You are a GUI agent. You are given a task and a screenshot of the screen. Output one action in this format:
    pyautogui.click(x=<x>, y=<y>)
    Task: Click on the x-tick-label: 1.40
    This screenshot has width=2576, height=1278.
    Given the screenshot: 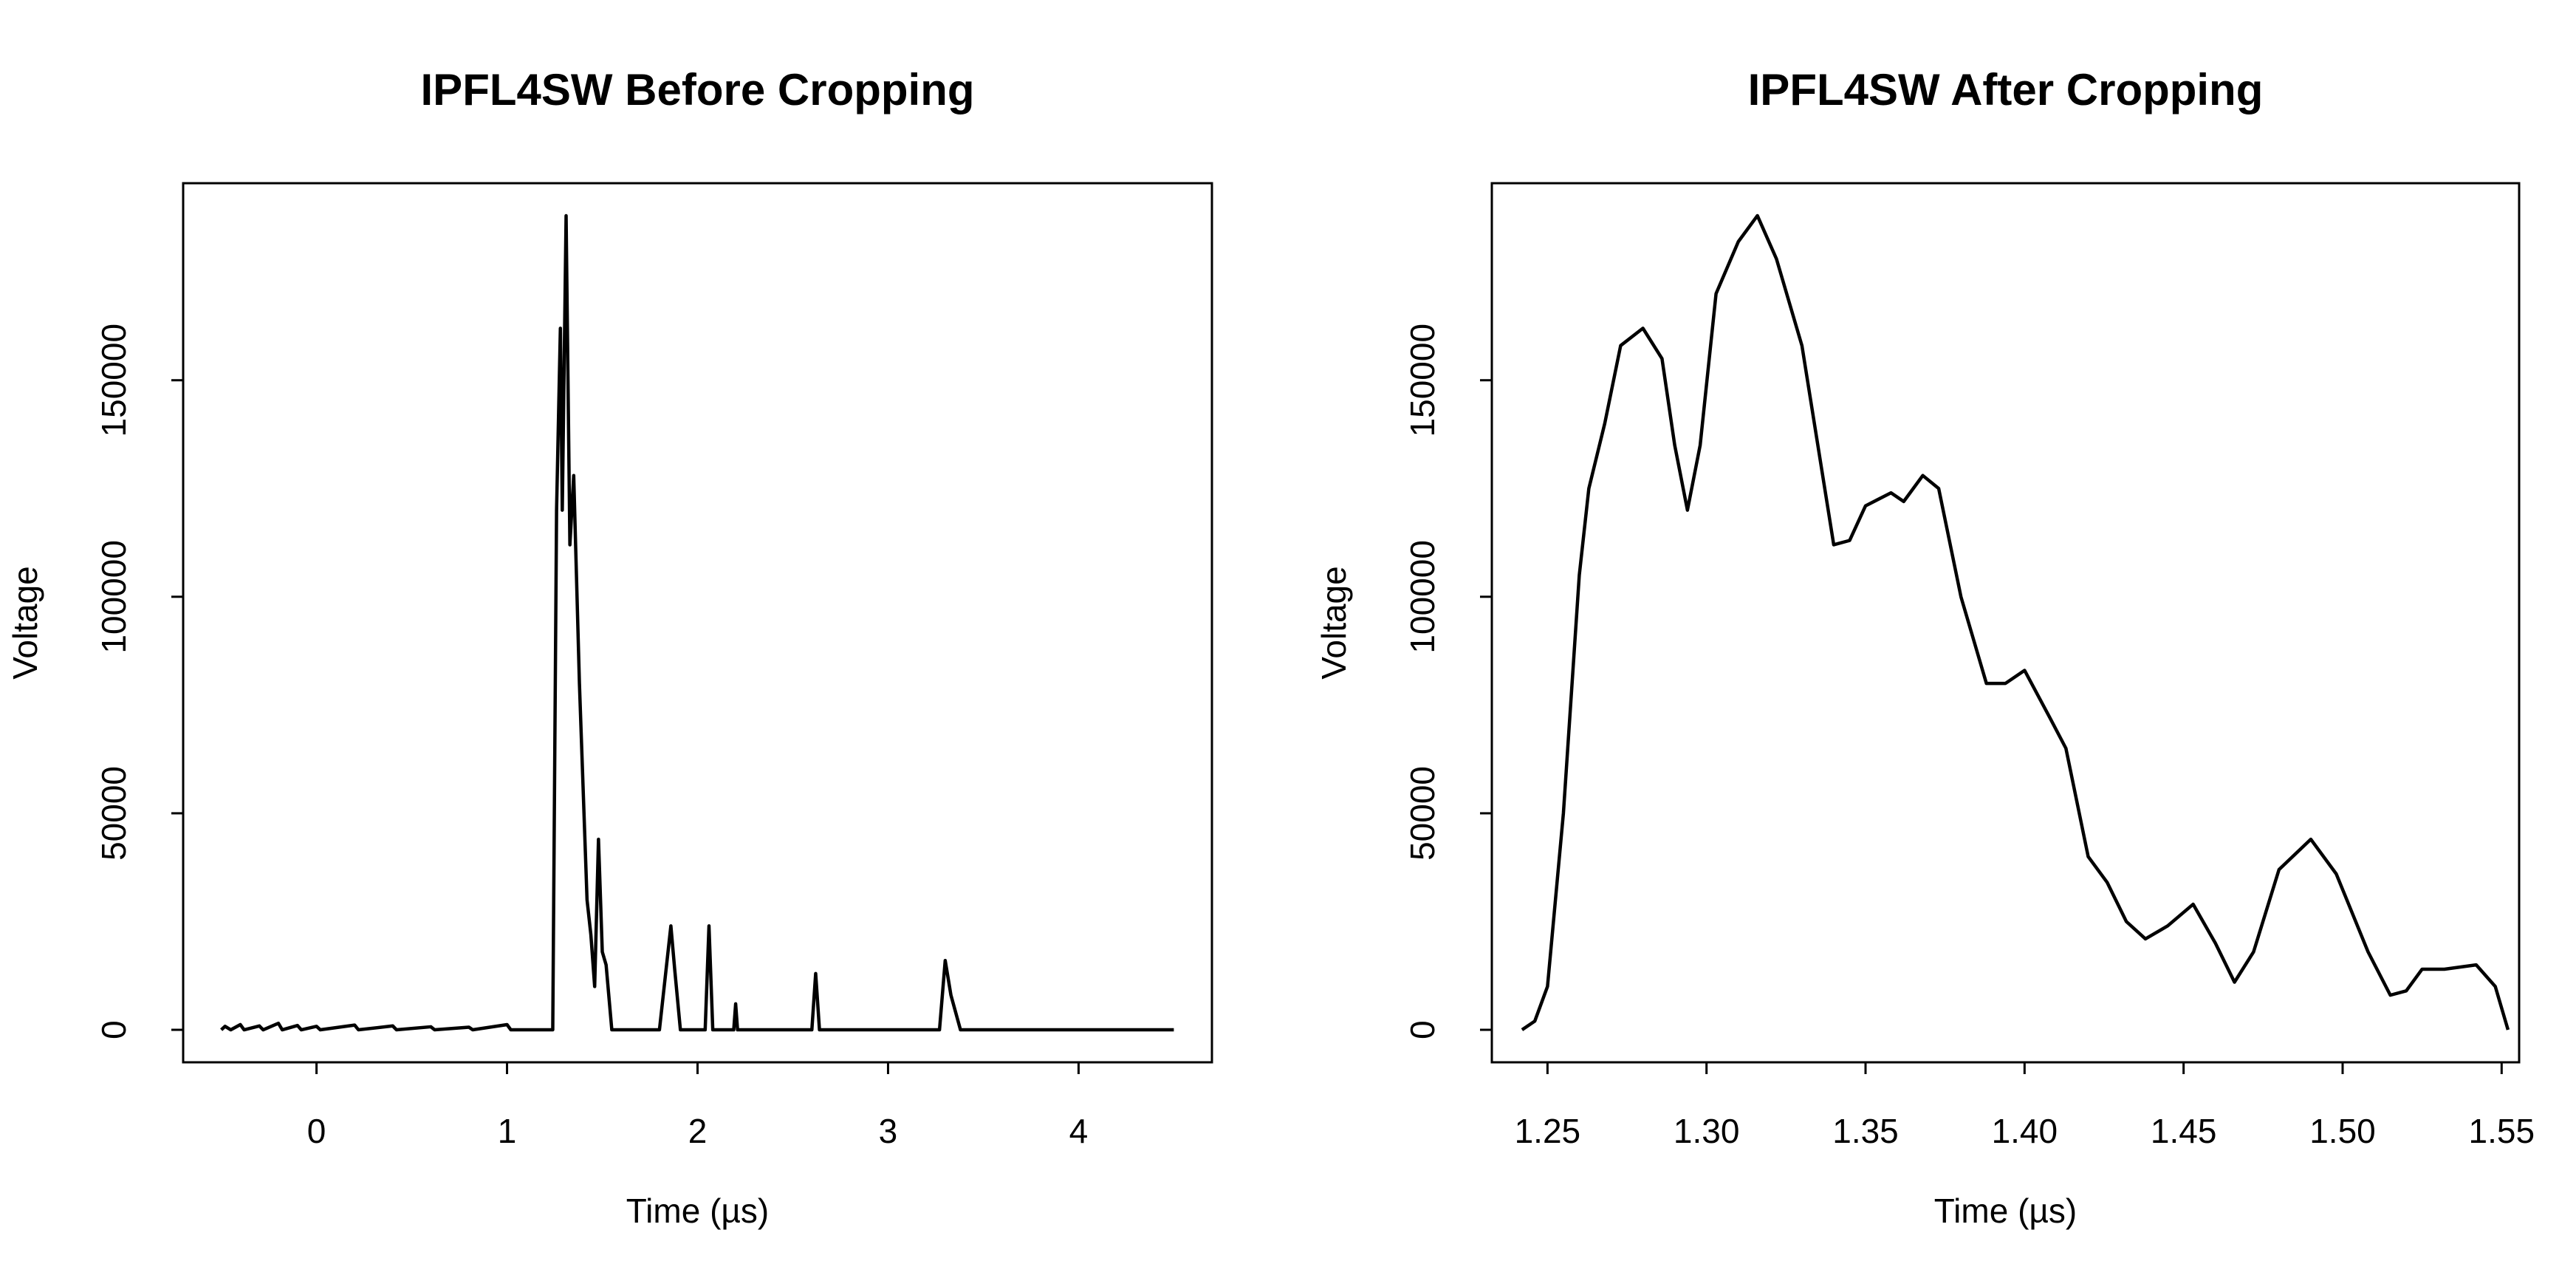 What is the action you would take?
    pyautogui.click(x=2025, y=1131)
    